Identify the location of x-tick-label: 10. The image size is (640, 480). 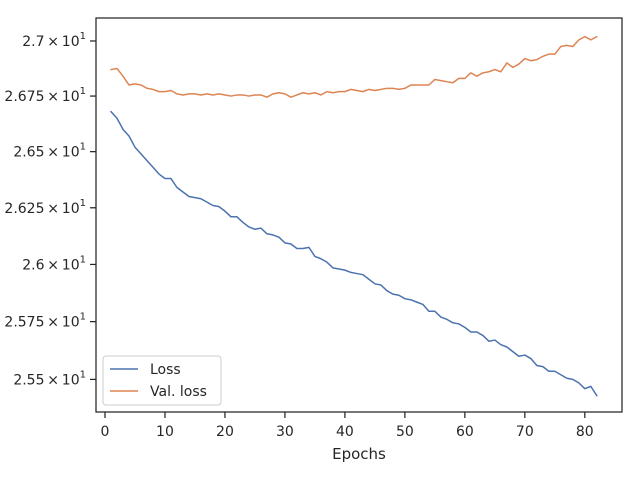
(165, 432).